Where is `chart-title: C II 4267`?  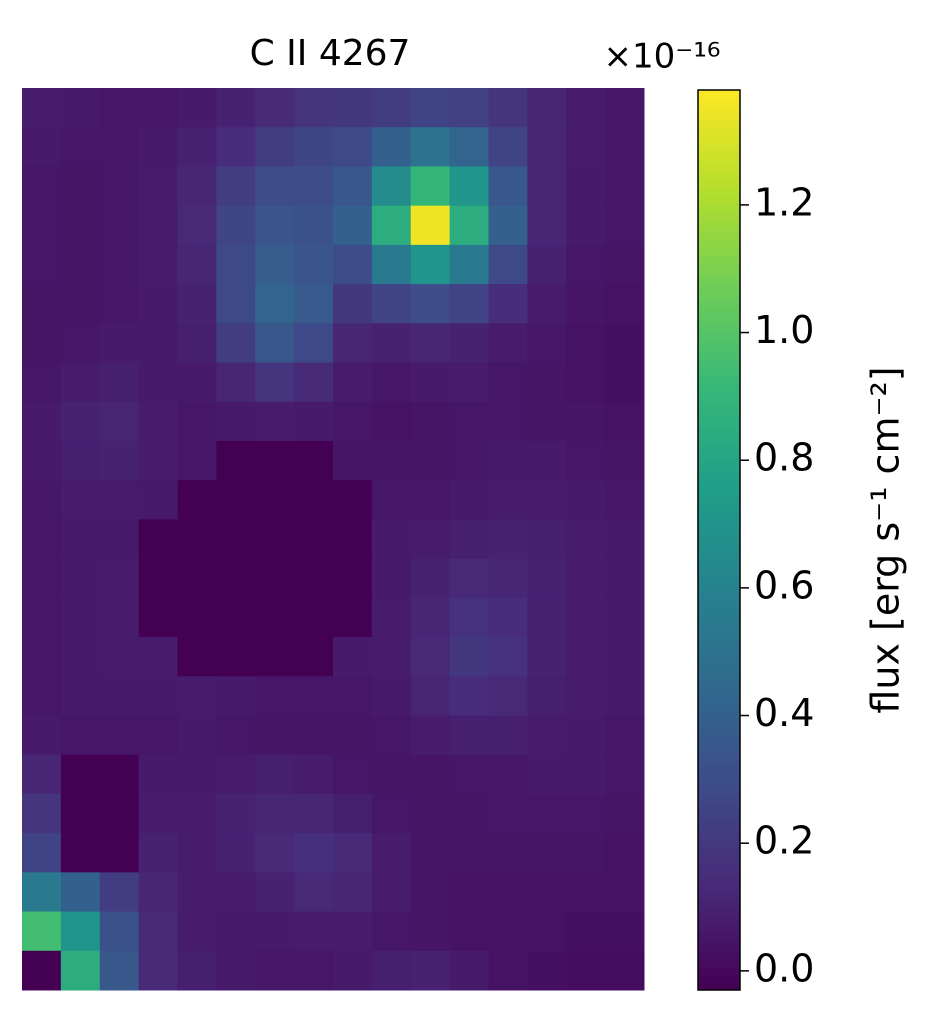
chart-title: C II 4267 is located at coordinates (330, 53).